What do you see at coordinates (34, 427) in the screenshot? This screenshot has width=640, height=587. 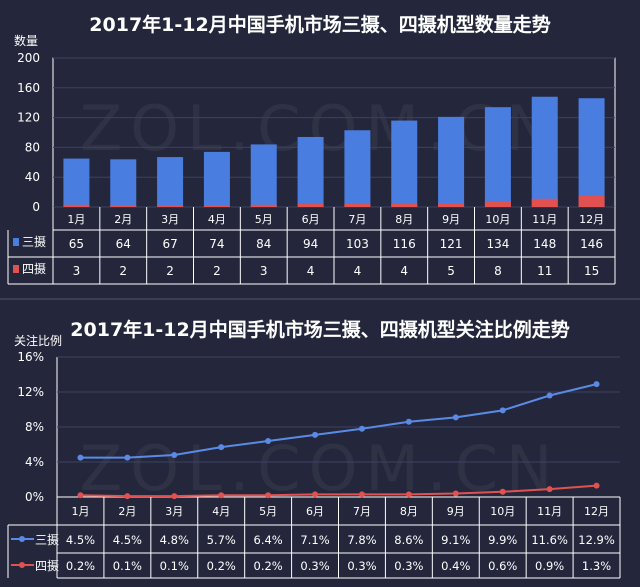 I see `y-tick-label: 8%` at bounding box center [34, 427].